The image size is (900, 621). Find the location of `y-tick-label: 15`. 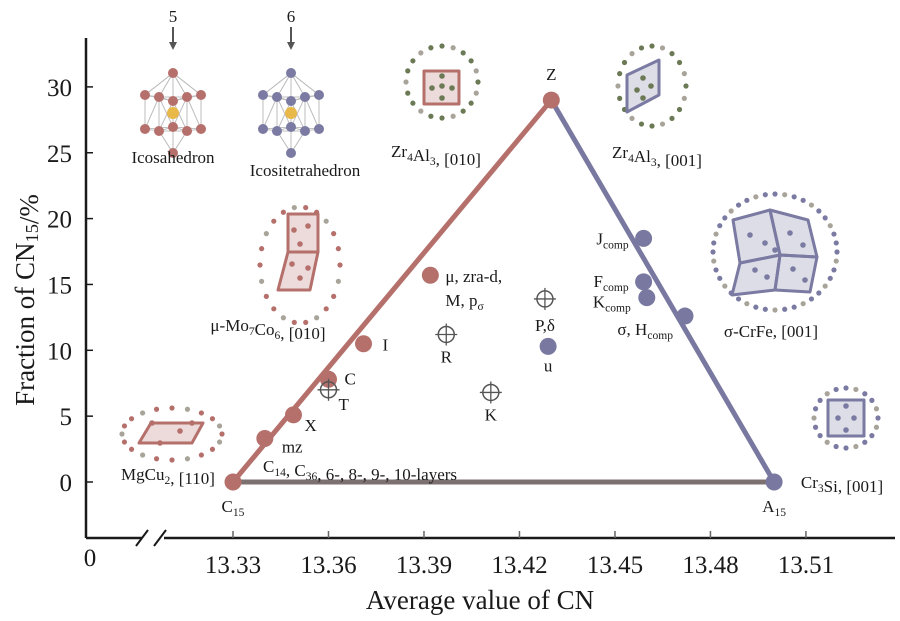

y-tick-label: 15 is located at coordinates (59, 285).